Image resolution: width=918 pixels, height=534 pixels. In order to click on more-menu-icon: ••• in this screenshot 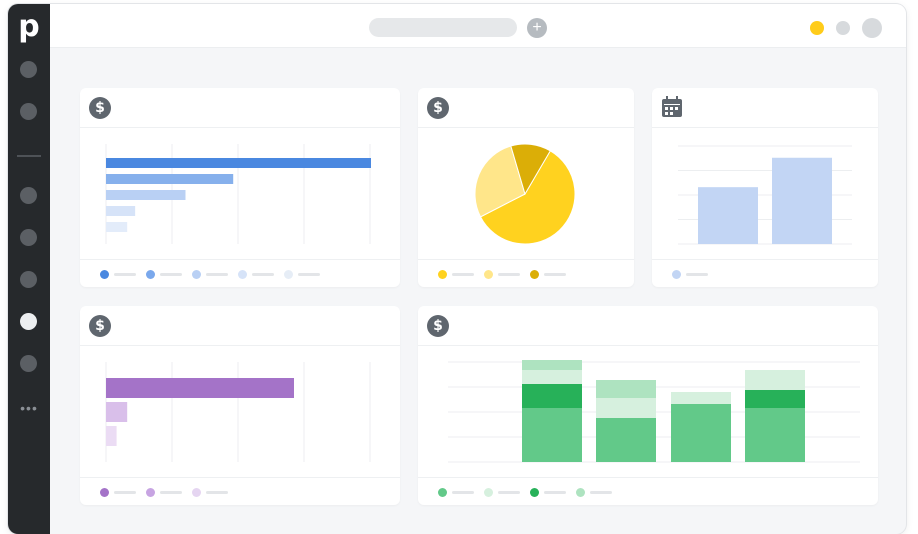, I will do `click(29, 408)`.